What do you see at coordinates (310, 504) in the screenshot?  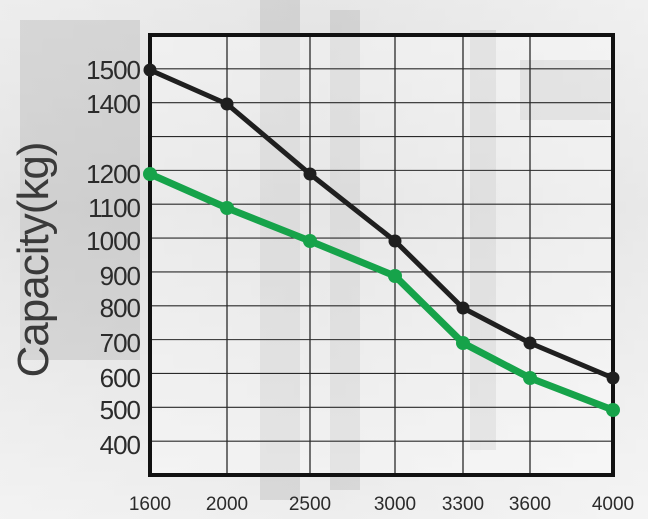 I see `x-tick-label: 2500` at bounding box center [310, 504].